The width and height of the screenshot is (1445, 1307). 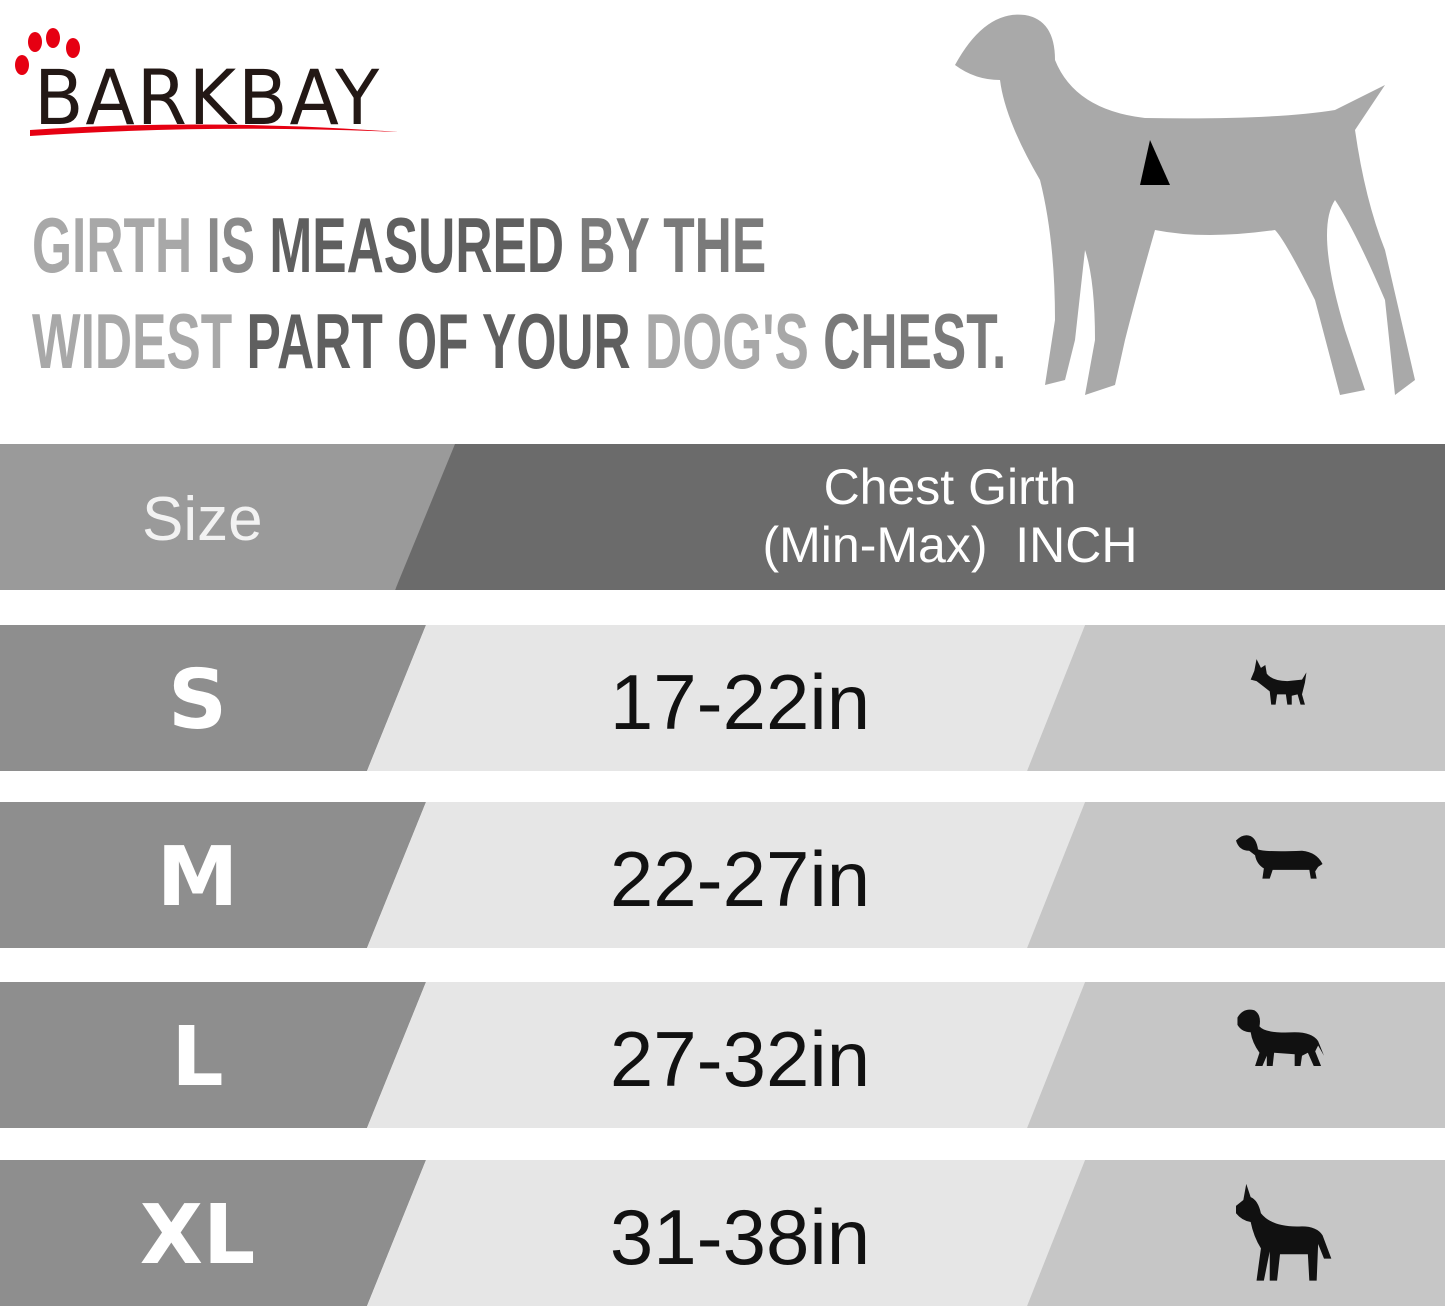 I want to click on table-row: M 22-27in, so click(x=722, y=875).